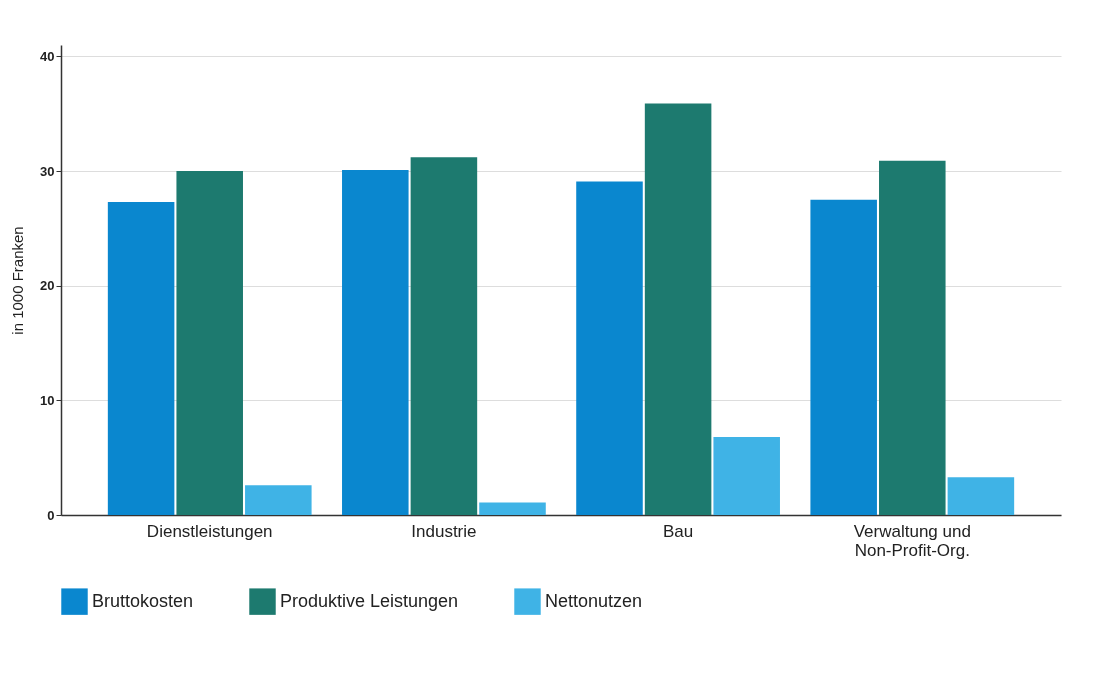 The height and width of the screenshot is (673, 1111). What do you see at coordinates (47, 286) in the screenshot?
I see `y-tick-label: 20` at bounding box center [47, 286].